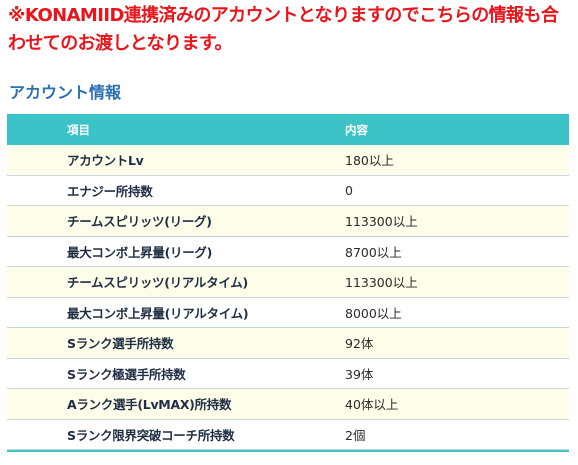 The width and height of the screenshot is (578, 465). Describe the element at coordinates (430, 343) in the screenshot. I see `row-item-value: 92体` at that location.